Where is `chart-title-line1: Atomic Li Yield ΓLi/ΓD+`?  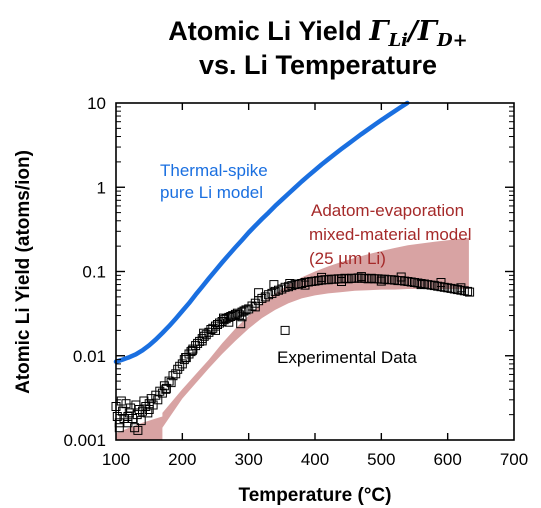 chart-title-line1: Atomic Li Yield ΓLi/ΓD+ is located at coordinates (317, 33).